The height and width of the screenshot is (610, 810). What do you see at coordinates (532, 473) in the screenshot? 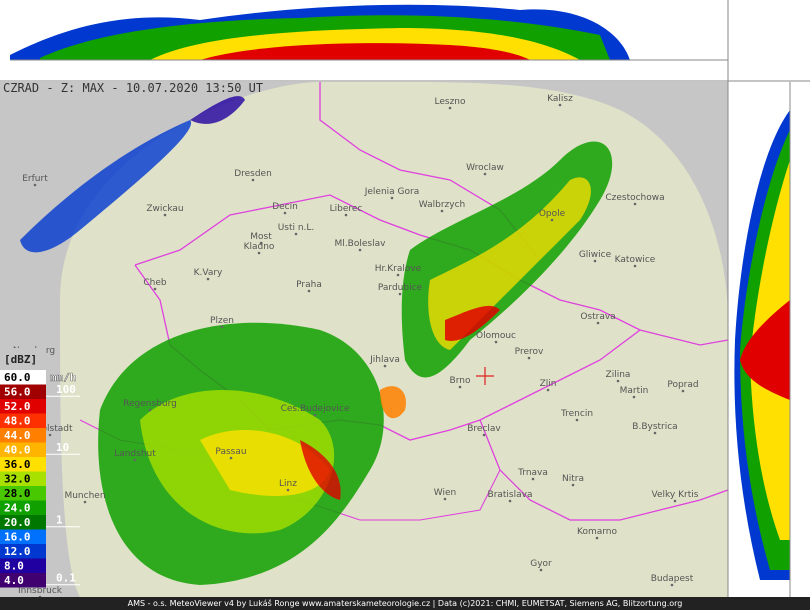
I see `city-label: Trnava` at bounding box center [532, 473].